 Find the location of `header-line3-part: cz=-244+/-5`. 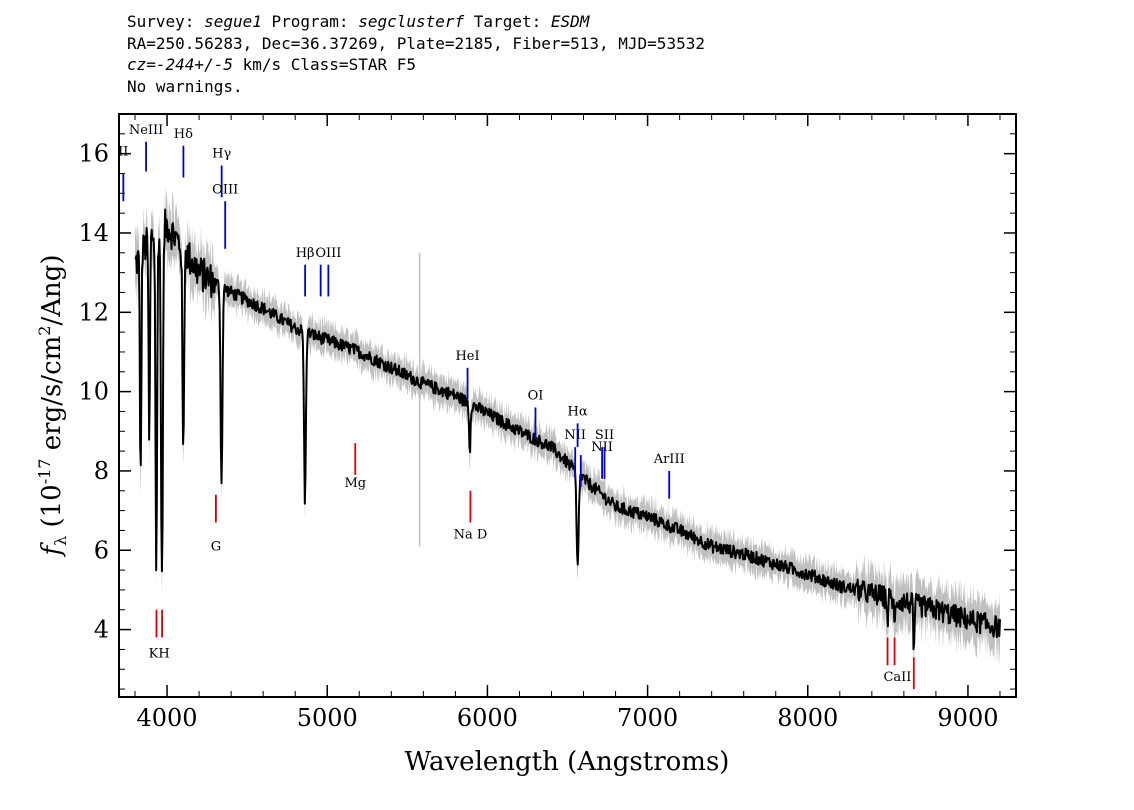

header-line3-part: cz=-244+/-5 is located at coordinates (180, 64).